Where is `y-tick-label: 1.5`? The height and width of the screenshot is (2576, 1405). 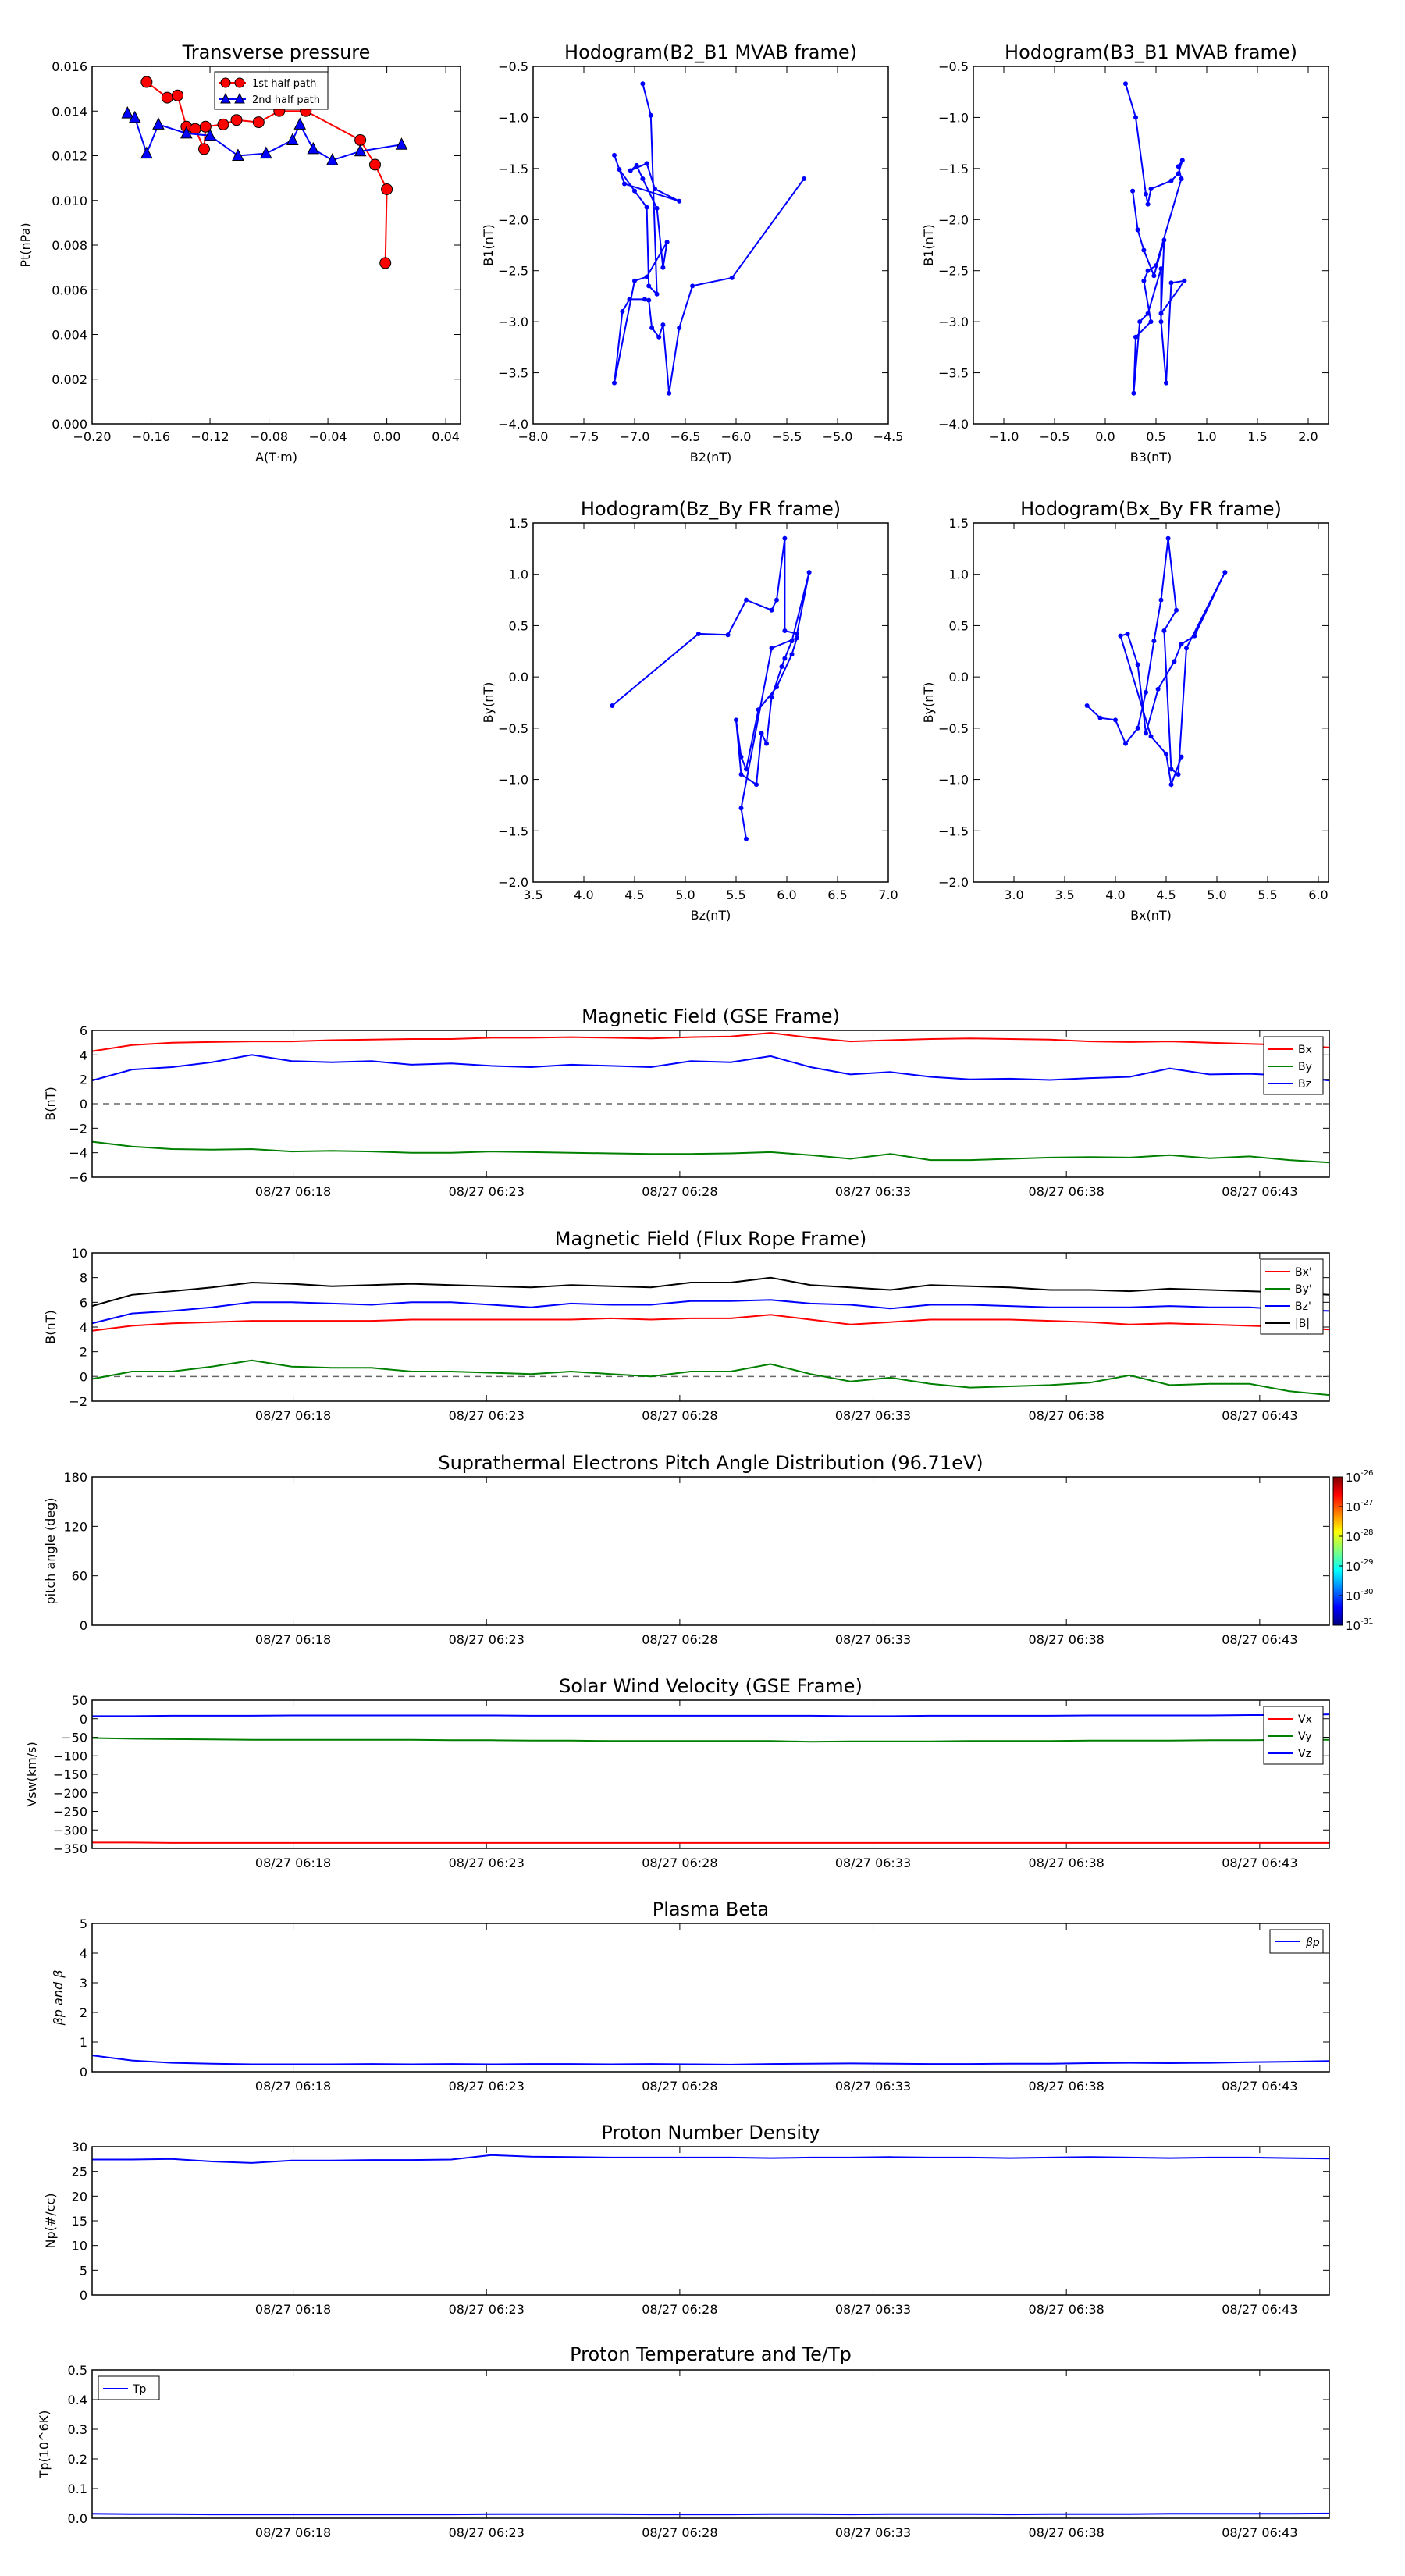 y-tick-label: 1.5 is located at coordinates (959, 523).